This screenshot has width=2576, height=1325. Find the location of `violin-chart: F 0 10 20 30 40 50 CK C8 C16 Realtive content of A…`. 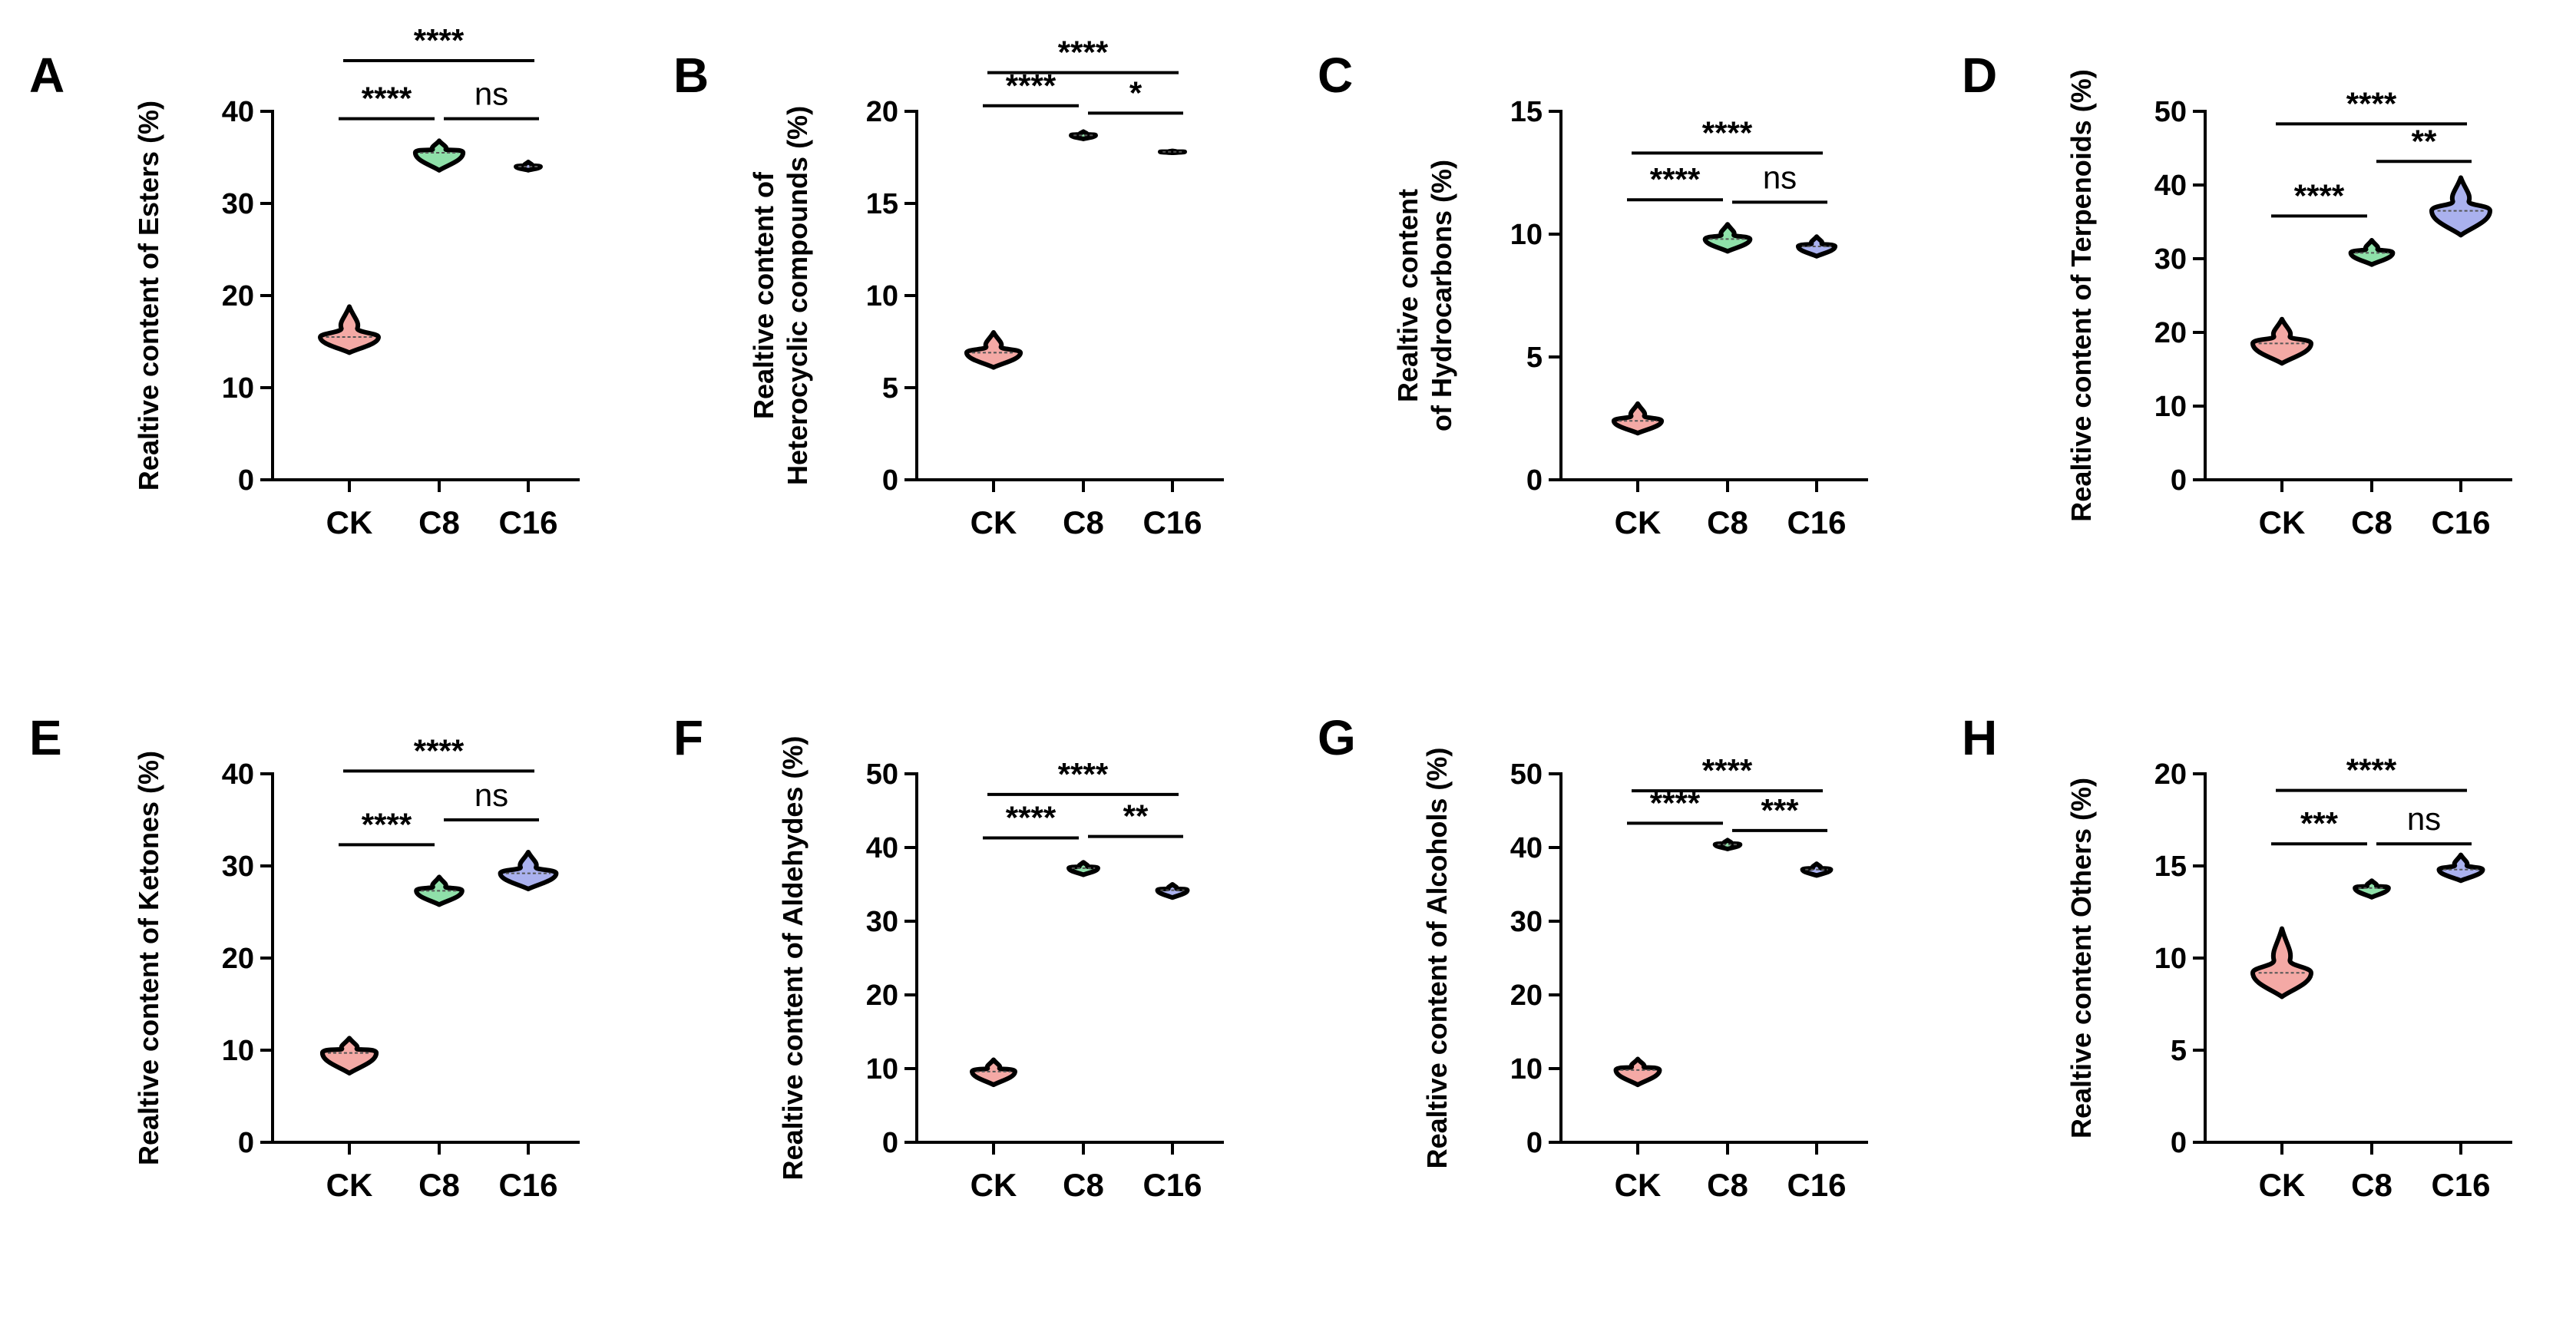

violin-chart: F 0 10 20 30 40 50 CK C8 C16 Realtive content of A… is located at coordinates (948, 956).